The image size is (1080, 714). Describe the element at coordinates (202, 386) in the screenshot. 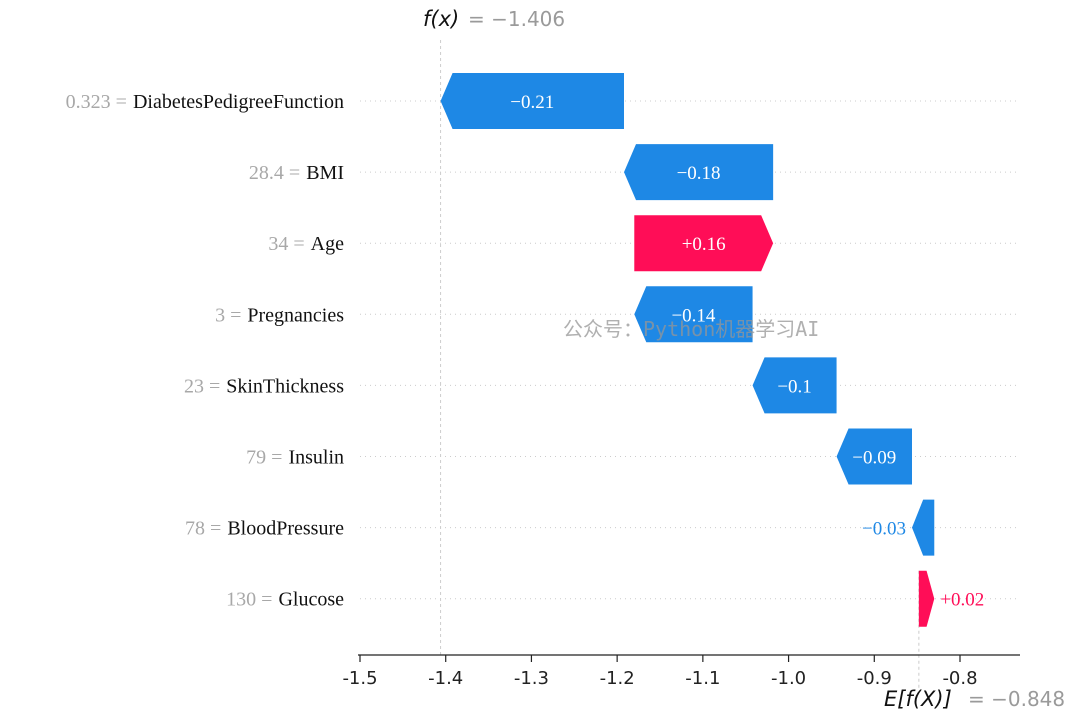

I see `feature-value: 23 =` at that location.